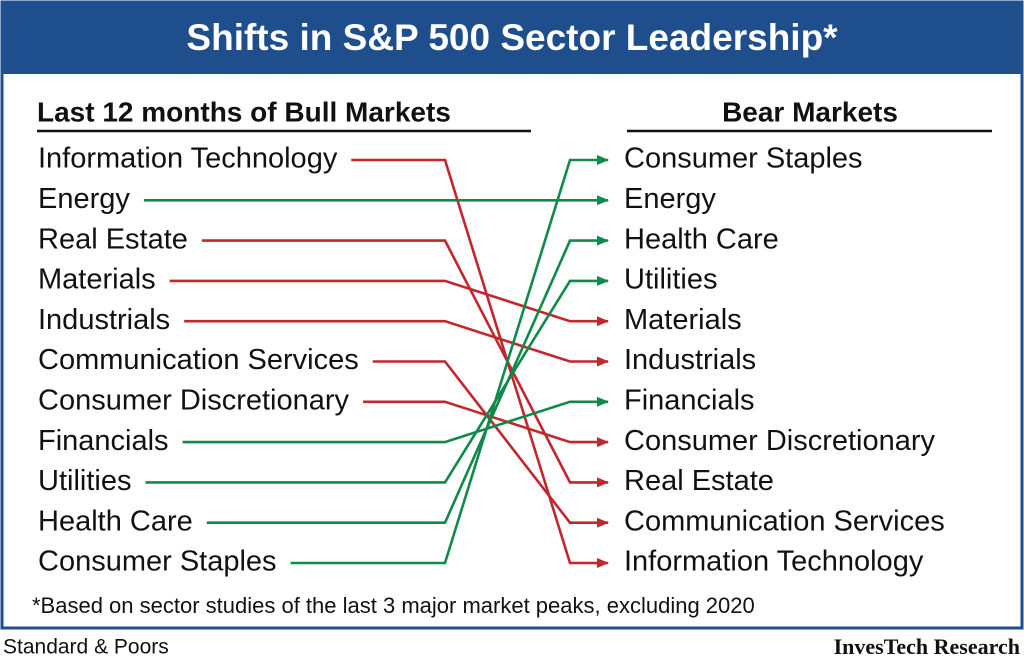 Image resolution: width=1024 pixels, height=671 pixels. I want to click on right-item: Health Care, so click(701, 239).